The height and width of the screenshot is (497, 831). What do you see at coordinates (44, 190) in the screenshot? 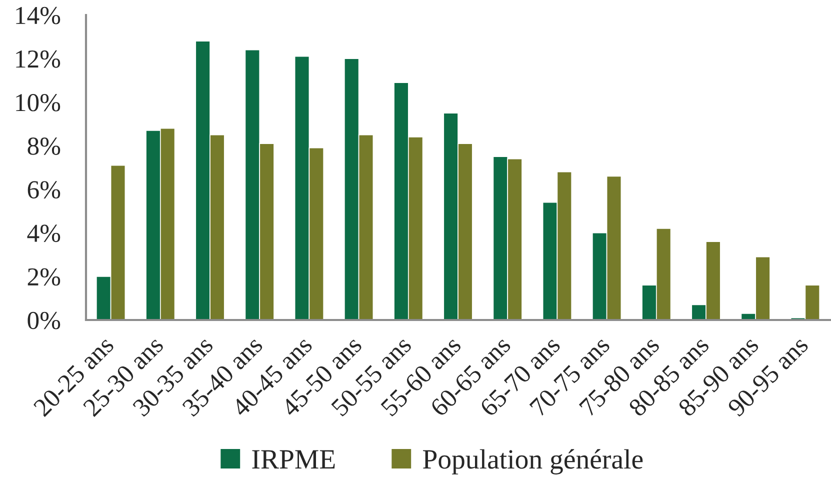
I see `y-tick-label: 6%` at bounding box center [44, 190].